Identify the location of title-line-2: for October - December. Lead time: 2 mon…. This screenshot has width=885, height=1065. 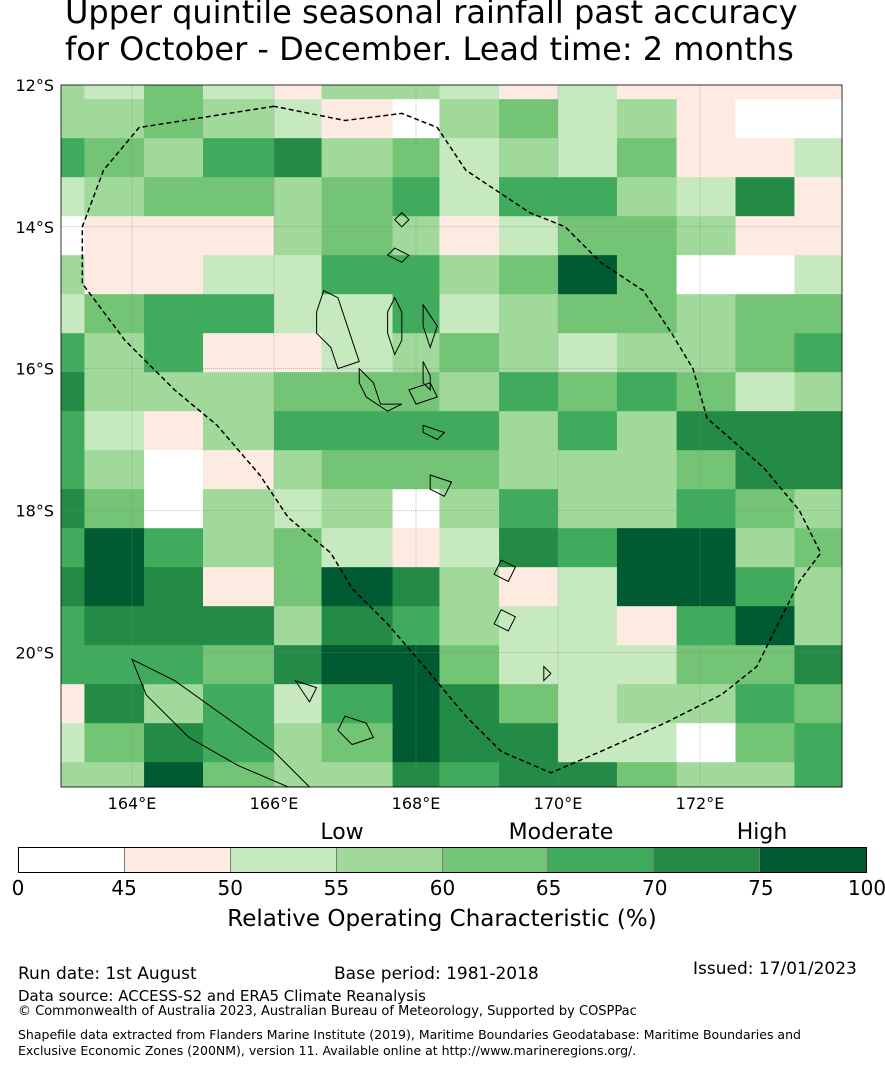
(429, 49).